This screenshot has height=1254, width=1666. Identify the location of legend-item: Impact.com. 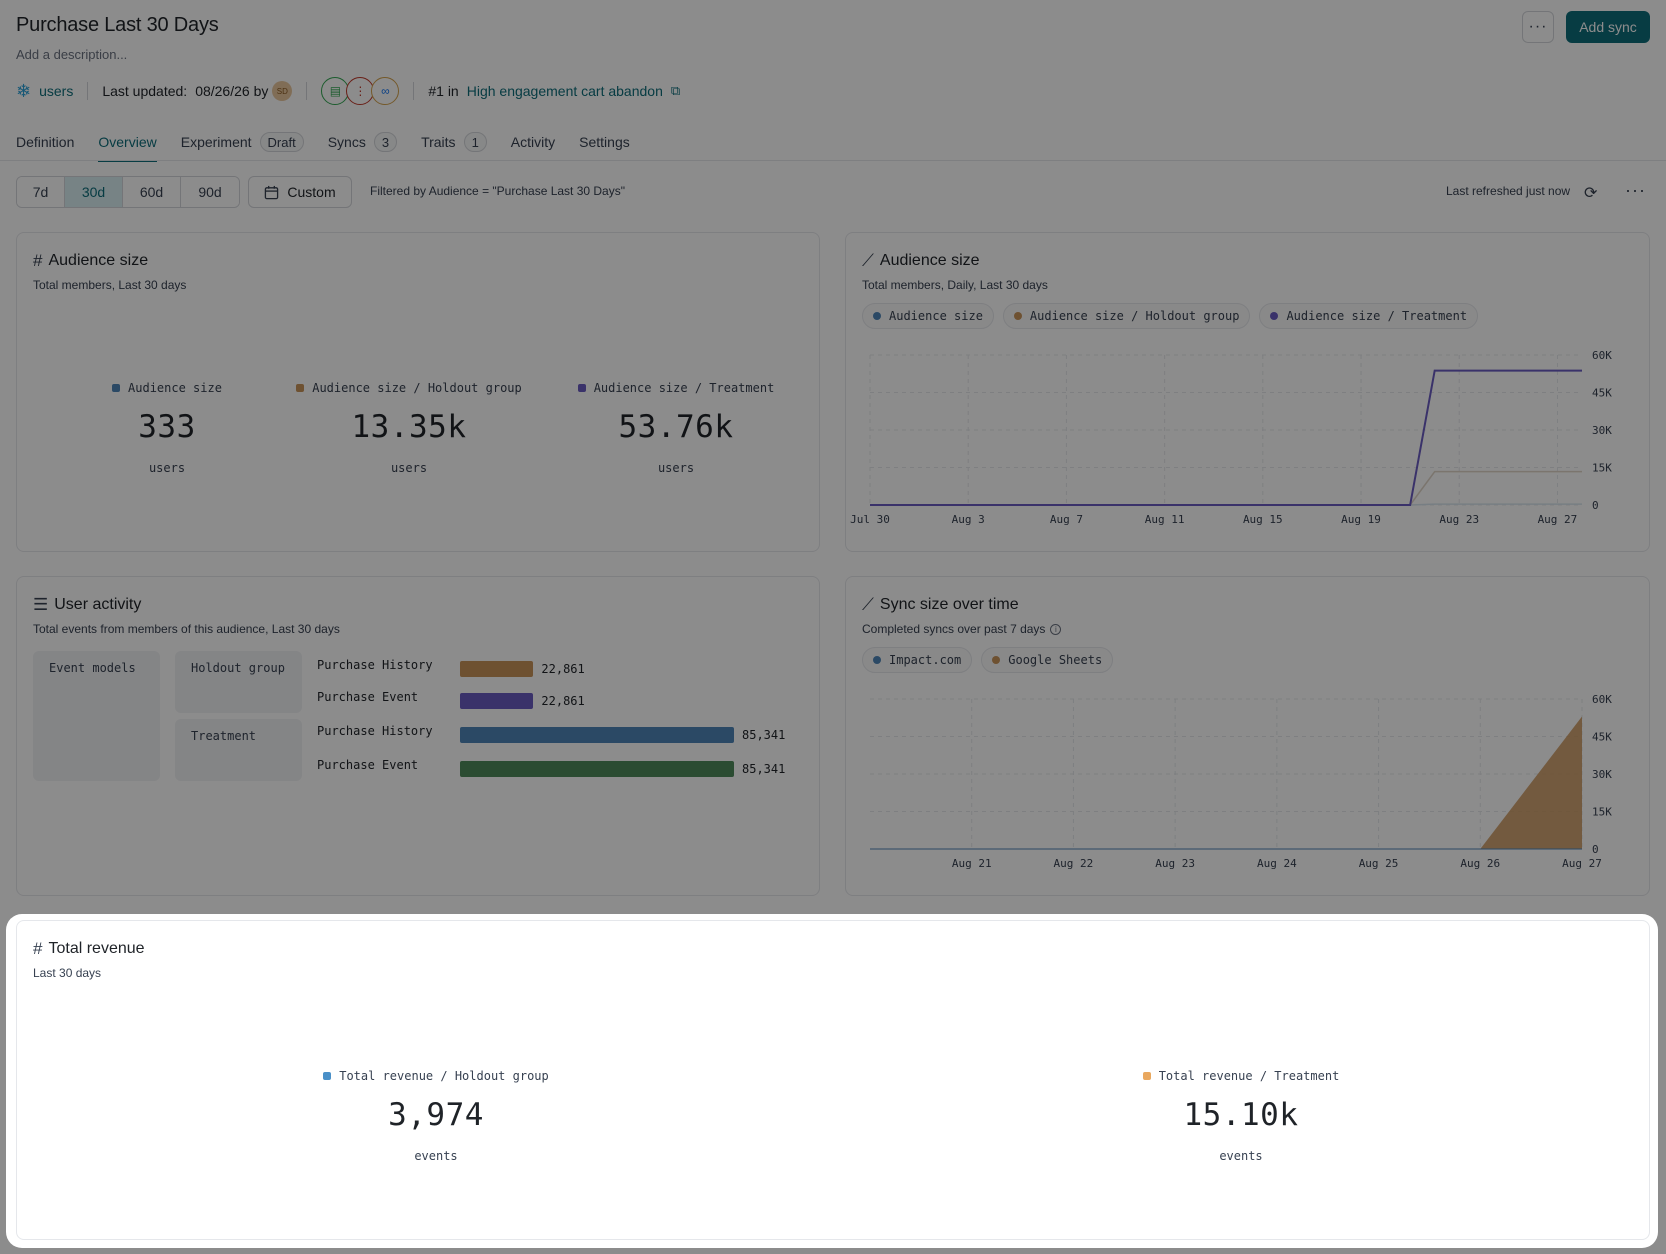
(917, 660).